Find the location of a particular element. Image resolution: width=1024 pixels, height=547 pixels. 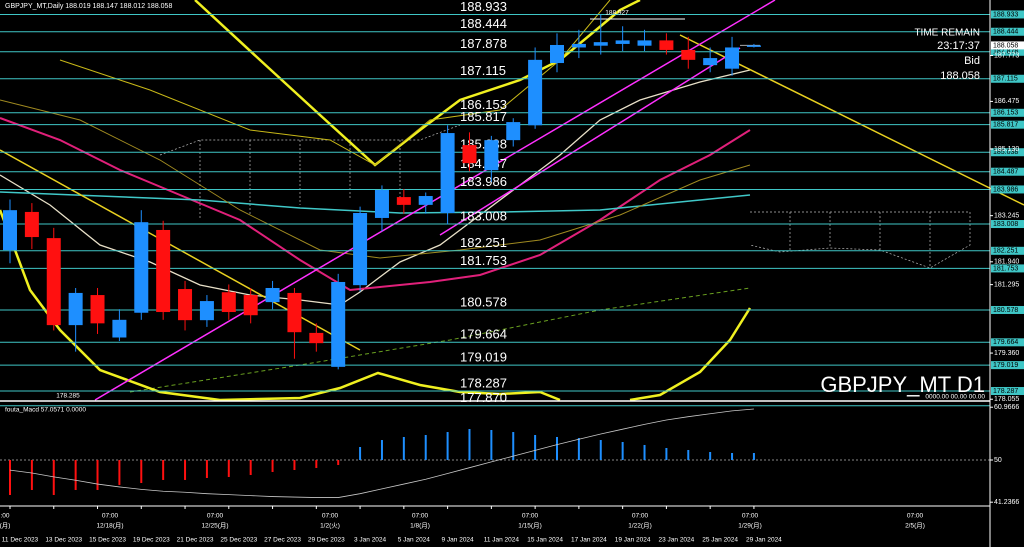

bid-label: Bid is located at coordinates (972, 61).